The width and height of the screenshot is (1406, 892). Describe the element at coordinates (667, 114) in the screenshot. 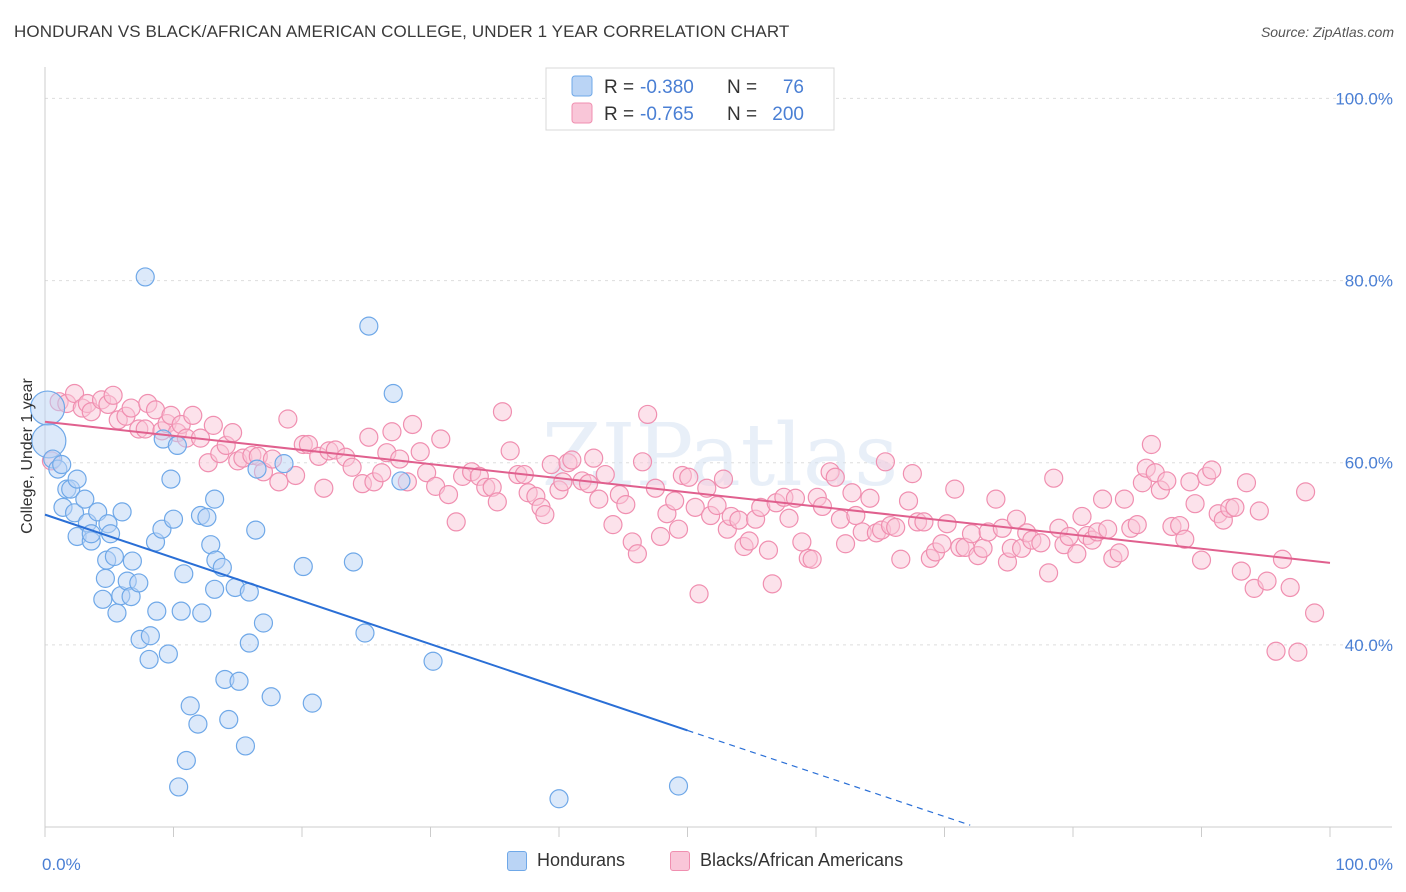

I see `legend-r-value: -0.765` at that location.